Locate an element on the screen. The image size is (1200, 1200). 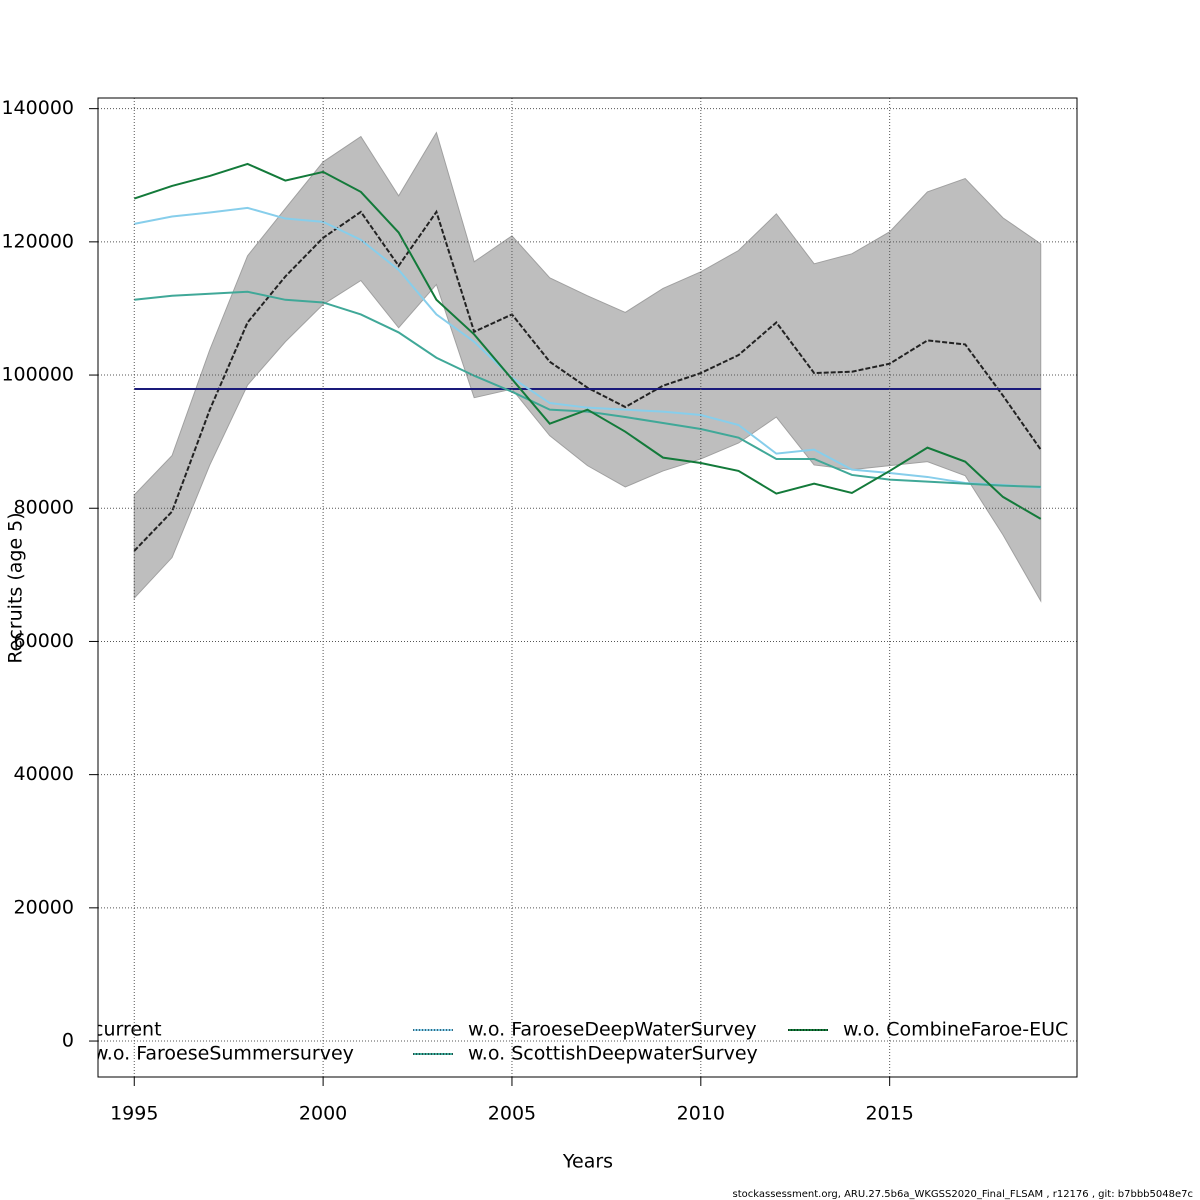
y-tick-label: 80000 is located at coordinates (44, 508).